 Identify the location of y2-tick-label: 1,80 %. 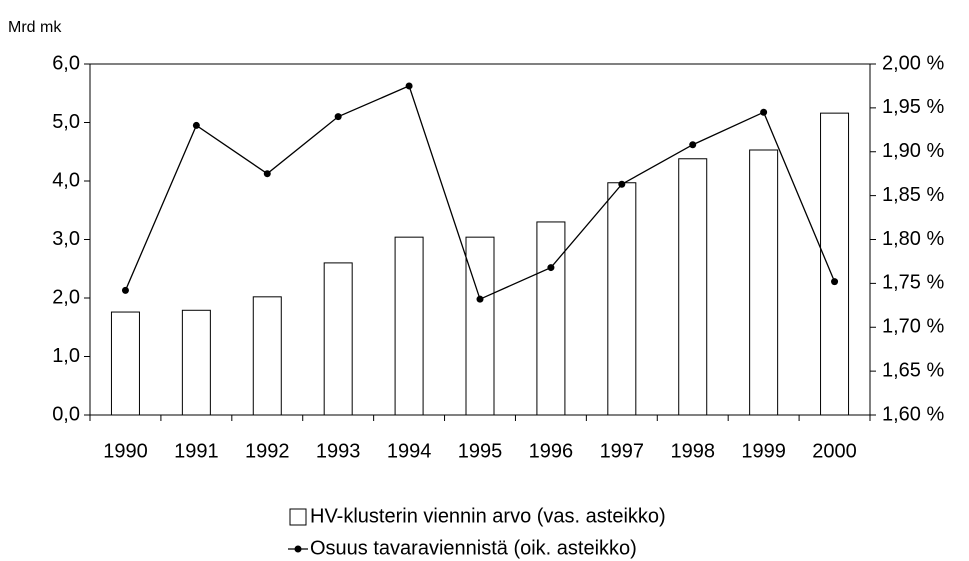
(913, 239).